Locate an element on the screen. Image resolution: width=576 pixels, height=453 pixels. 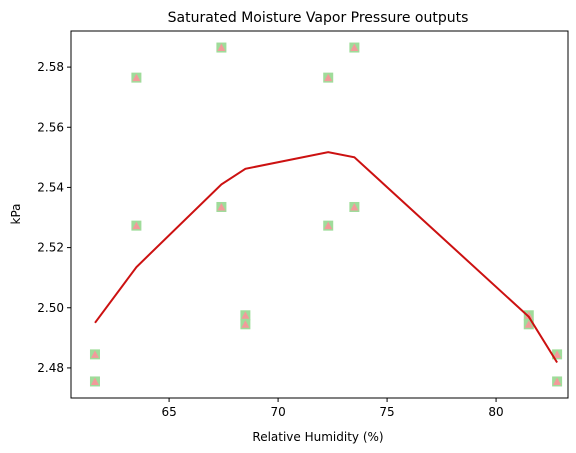
y-tick-label: 2.58 is located at coordinates (50, 67).